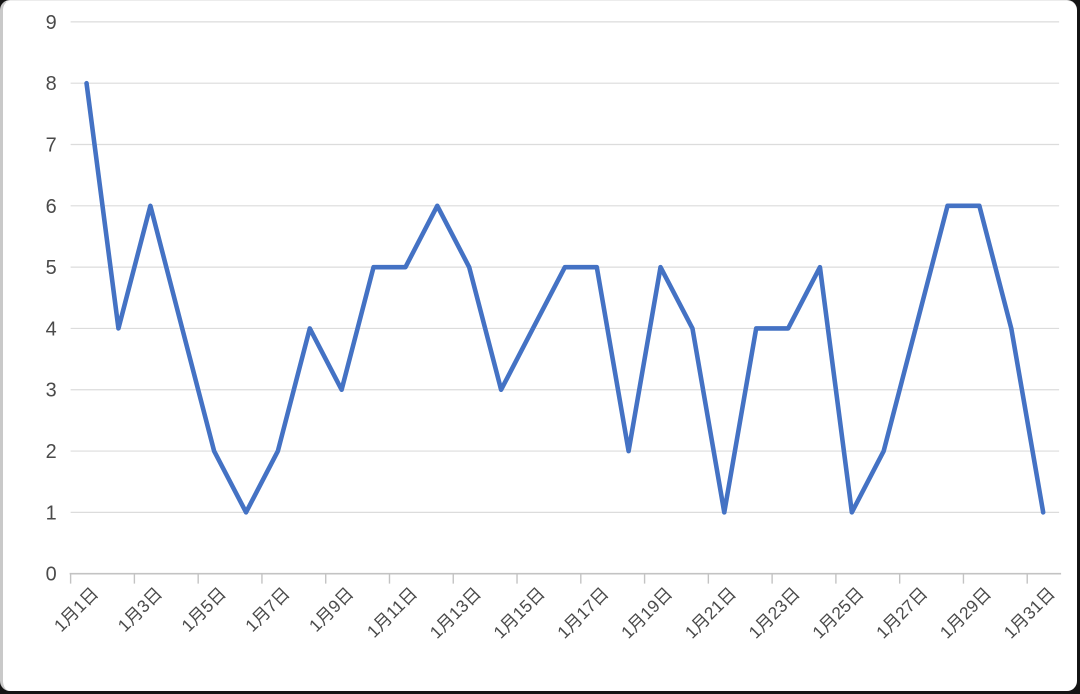  I want to click on x-axis-label-group: 1月31日, so click(1029, 612).